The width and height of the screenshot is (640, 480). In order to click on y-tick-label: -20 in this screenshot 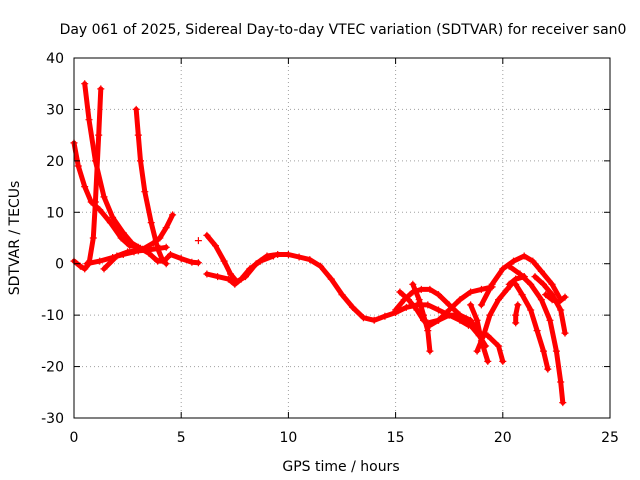, I will do `click(52, 368)`.